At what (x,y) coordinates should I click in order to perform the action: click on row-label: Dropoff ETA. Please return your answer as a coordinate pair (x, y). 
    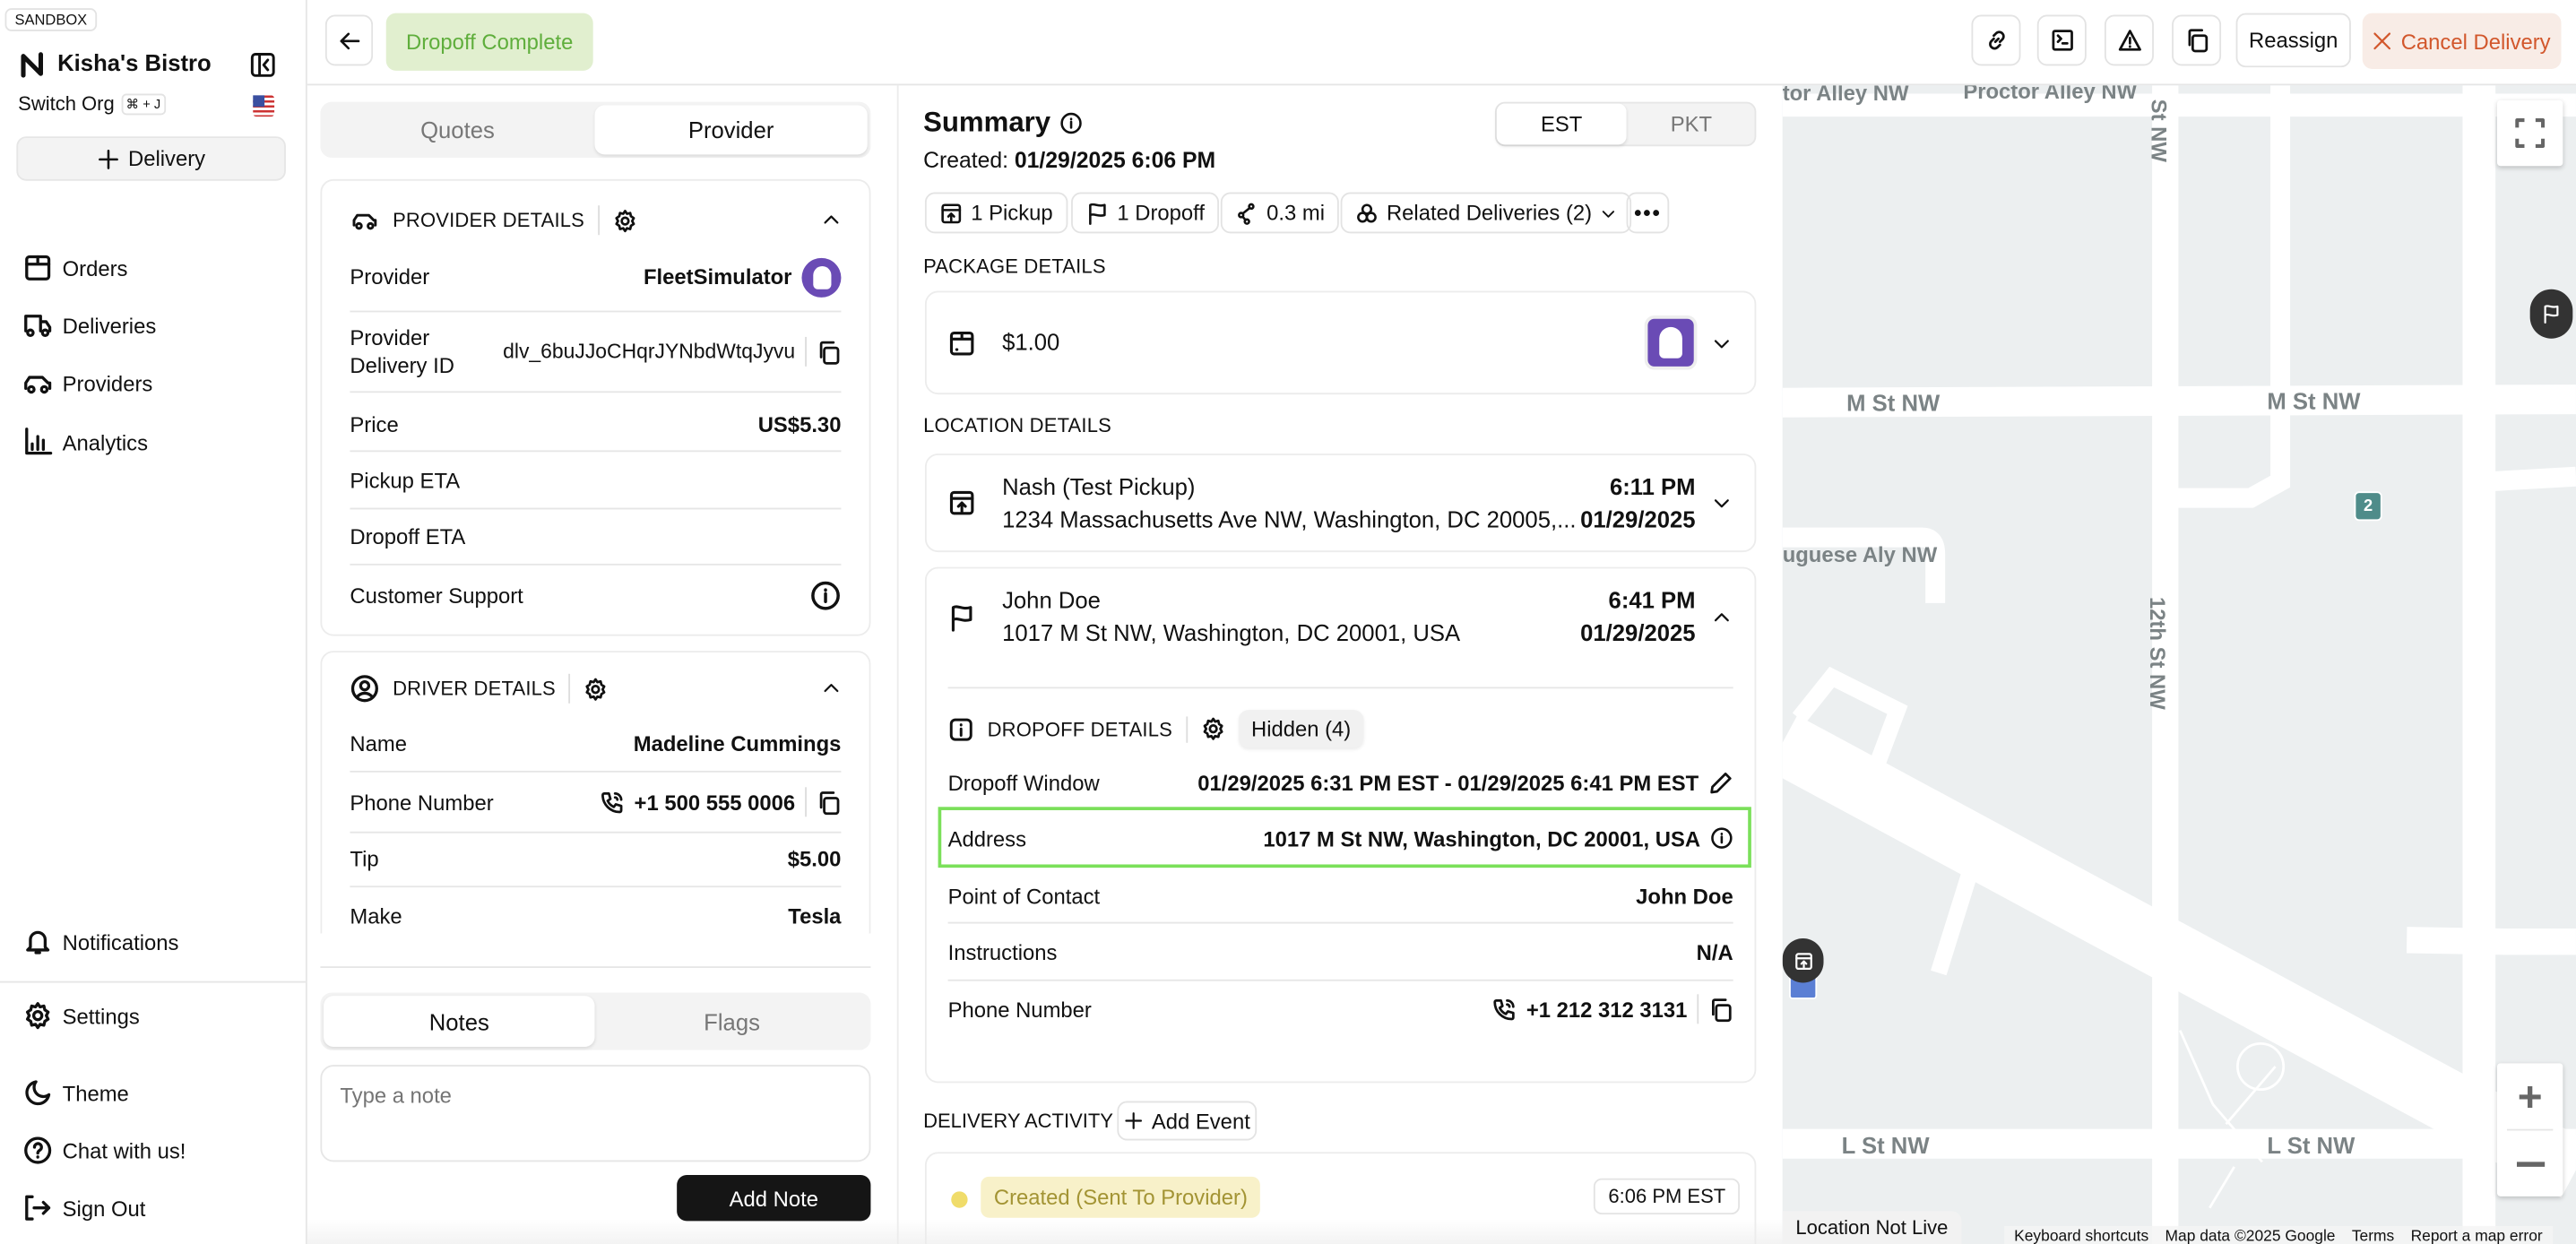
    Looking at the image, I should click on (408, 536).